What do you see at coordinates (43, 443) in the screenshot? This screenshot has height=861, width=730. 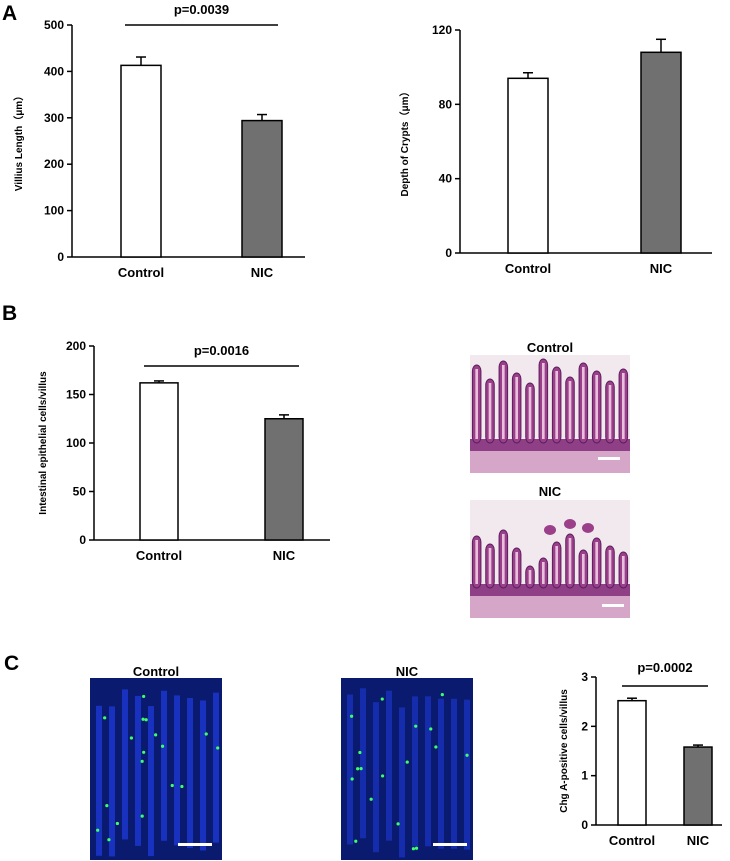 I see `y-axis-title: Intestinal epithelial cells/villus` at bounding box center [43, 443].